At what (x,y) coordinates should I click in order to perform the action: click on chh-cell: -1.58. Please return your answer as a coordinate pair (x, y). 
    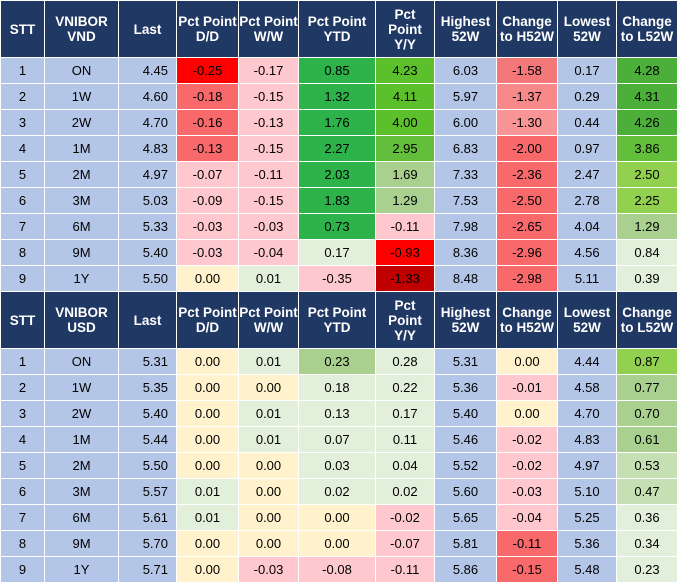
    Looking at the image, I should click on (527, 70).